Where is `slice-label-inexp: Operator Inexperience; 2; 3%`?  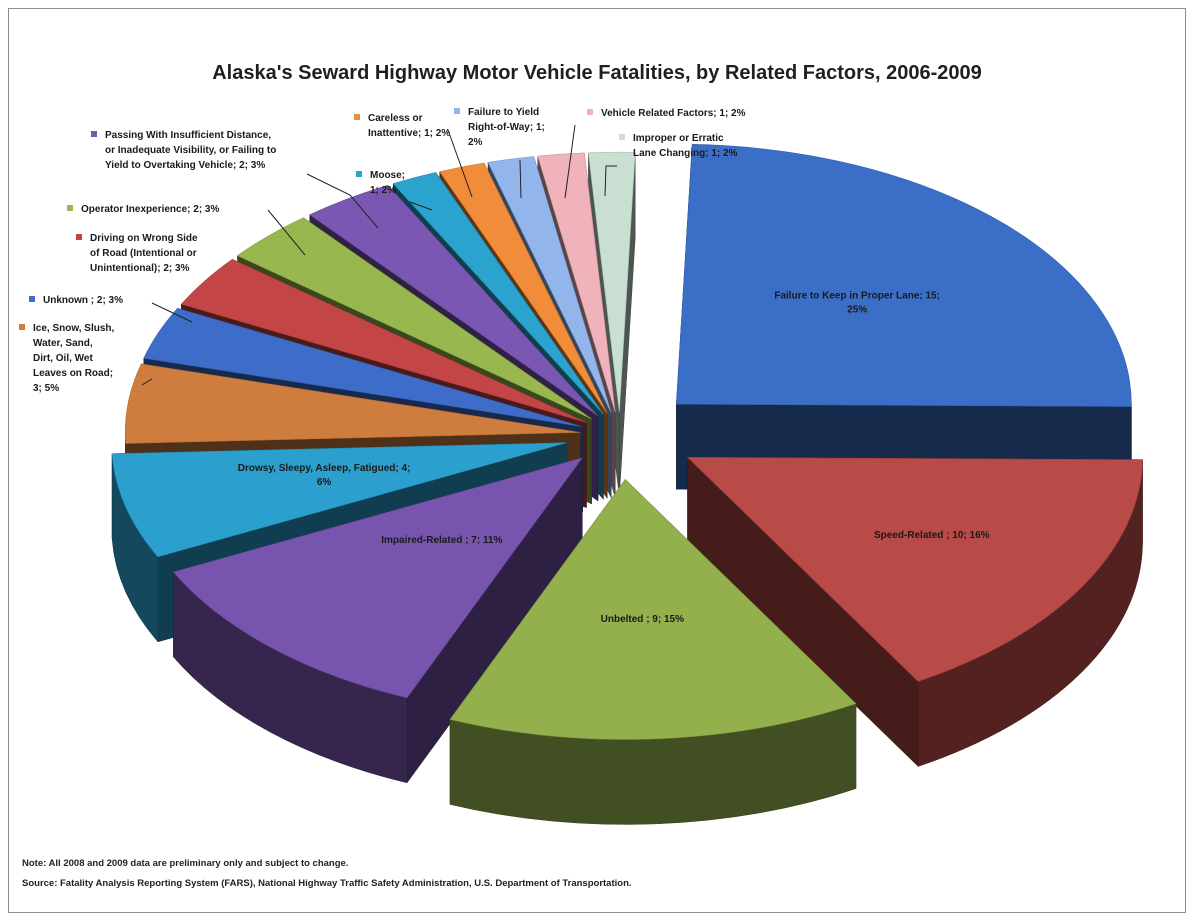 slice-label-inexp: Operator Inexperience; 2; 3% is located at coordinates (150, 209).